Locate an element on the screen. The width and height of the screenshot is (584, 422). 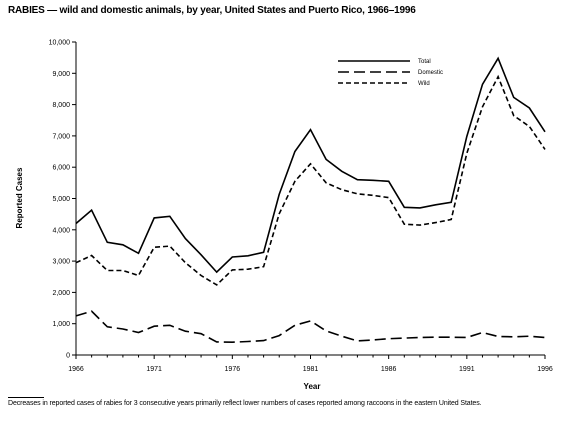
chart-legend: Total Domestic Wild is located at coordinates (390, 73).